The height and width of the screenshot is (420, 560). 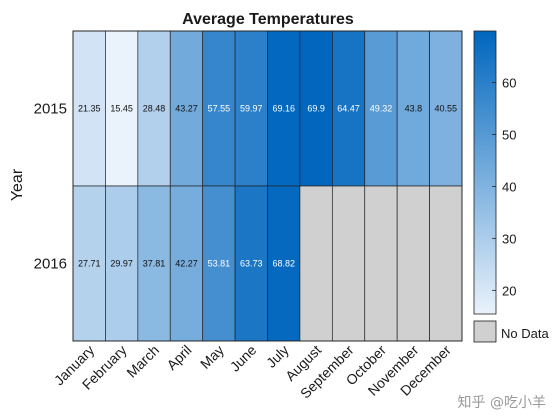 I want to click on cell-value-label: 49.32, so click(x=381, y=109).